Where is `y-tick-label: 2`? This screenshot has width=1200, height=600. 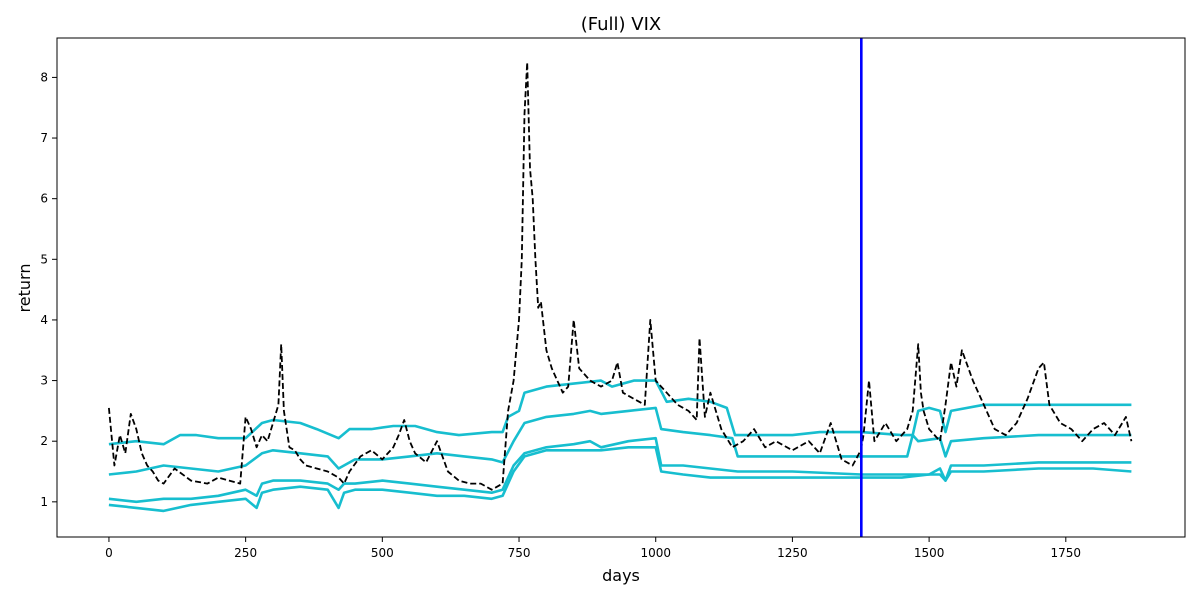
y-tick-label: 2 is located at coordinates (44, 441).